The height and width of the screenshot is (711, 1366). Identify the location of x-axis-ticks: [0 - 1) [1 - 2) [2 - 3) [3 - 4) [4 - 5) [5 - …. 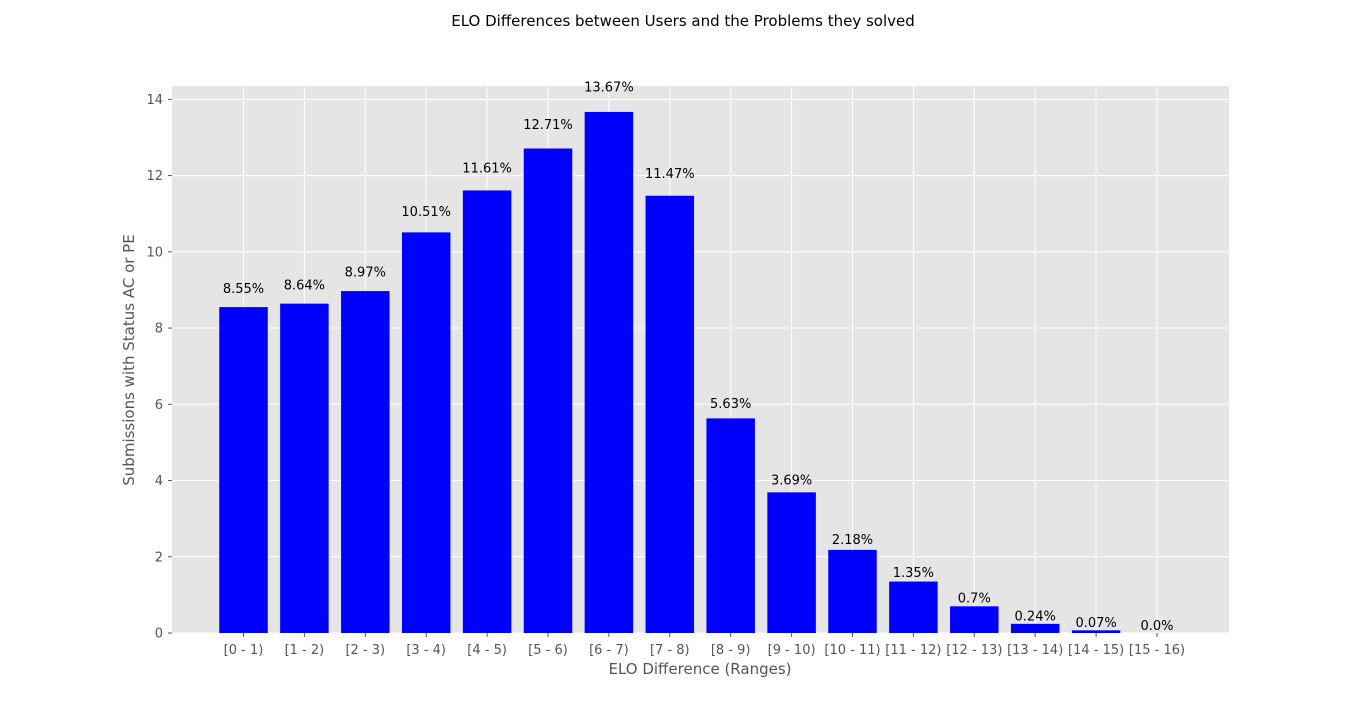
(704, 645).